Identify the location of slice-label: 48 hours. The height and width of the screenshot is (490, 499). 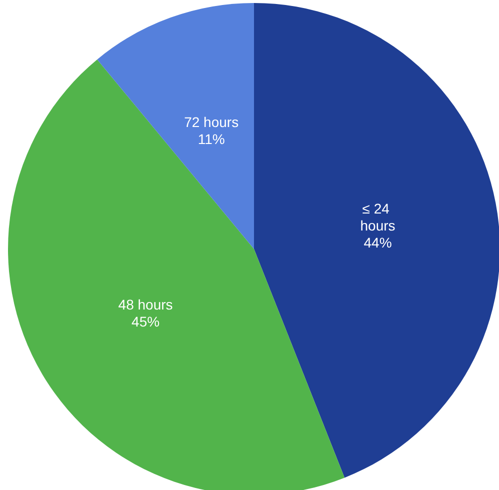
(145, 304).